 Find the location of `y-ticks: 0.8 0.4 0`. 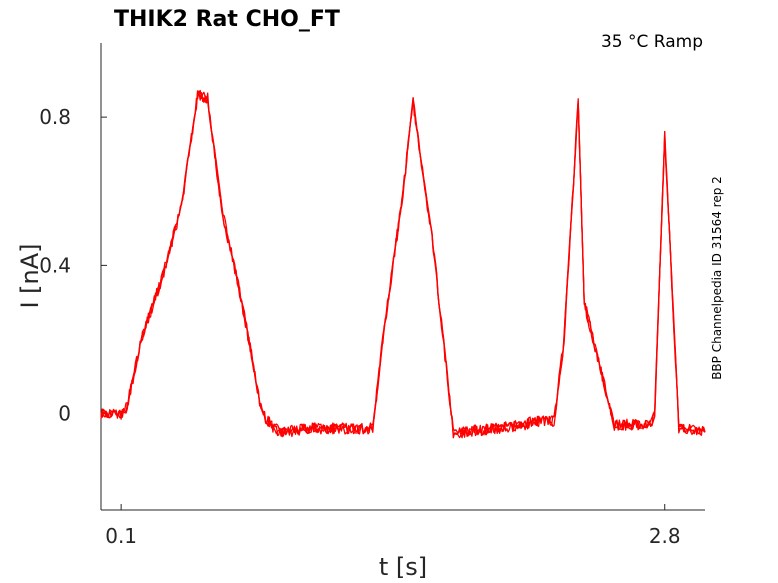

y-ticks: 0.8 0.4 0 is located at coordinates (73, 265).